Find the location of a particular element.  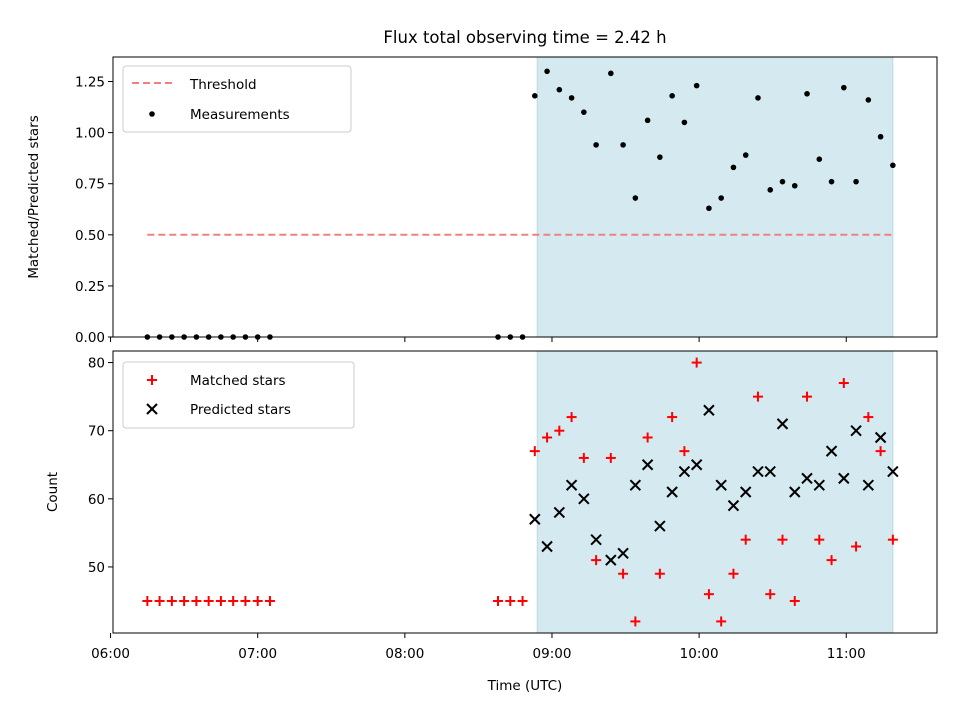

legend-measurements-label: Measurements is located at coordinates (240, 115).